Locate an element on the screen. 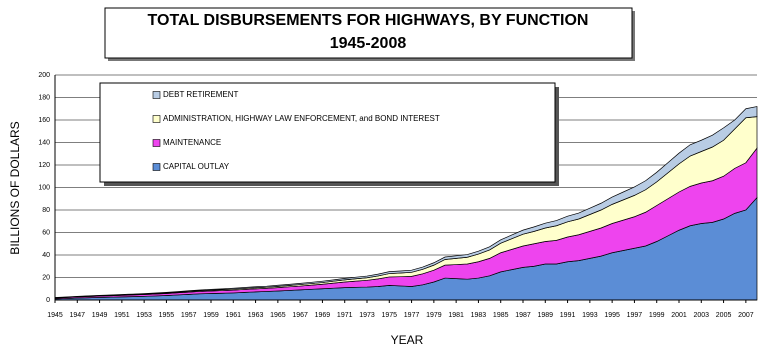 The height and width of the screenshot is (353, 764). x-tick-label: 1981 is located at coordinates (456, 315).